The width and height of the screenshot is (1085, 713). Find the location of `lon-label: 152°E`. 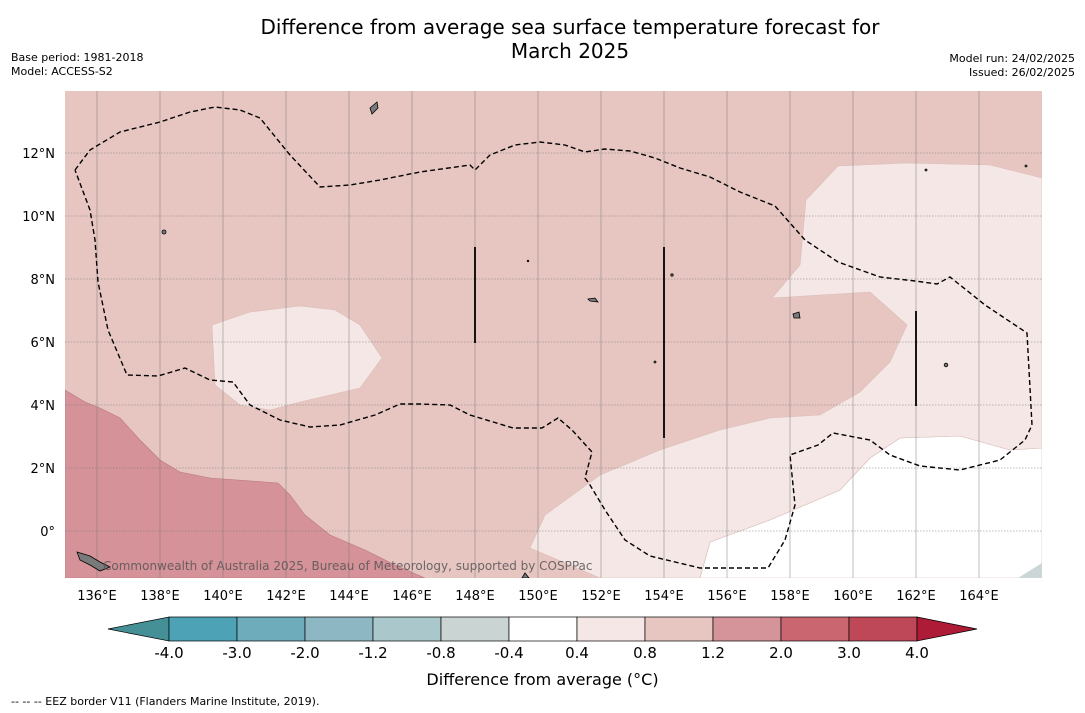

lon-label: 152°E is located at coordinates (601, 596).